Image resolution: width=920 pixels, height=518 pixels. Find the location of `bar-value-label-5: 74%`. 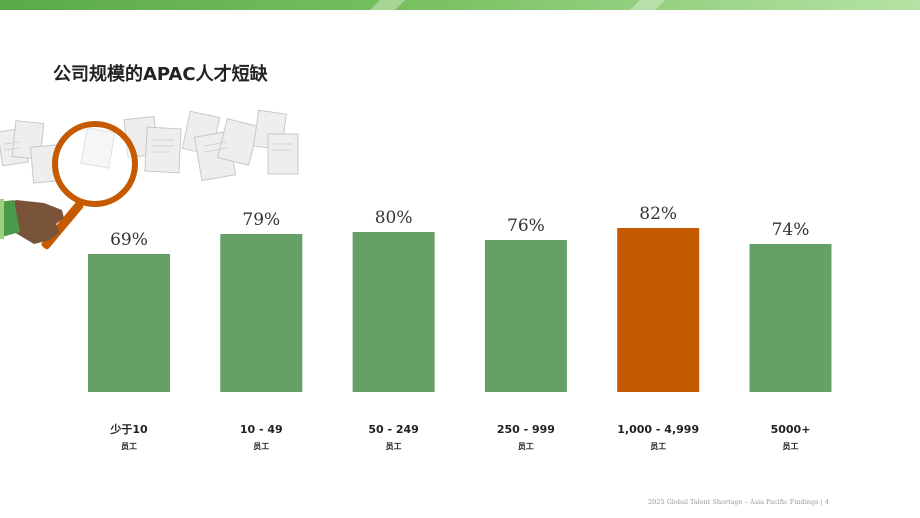

bar-value-label-5: 74% is located at coordinates (791, 230).